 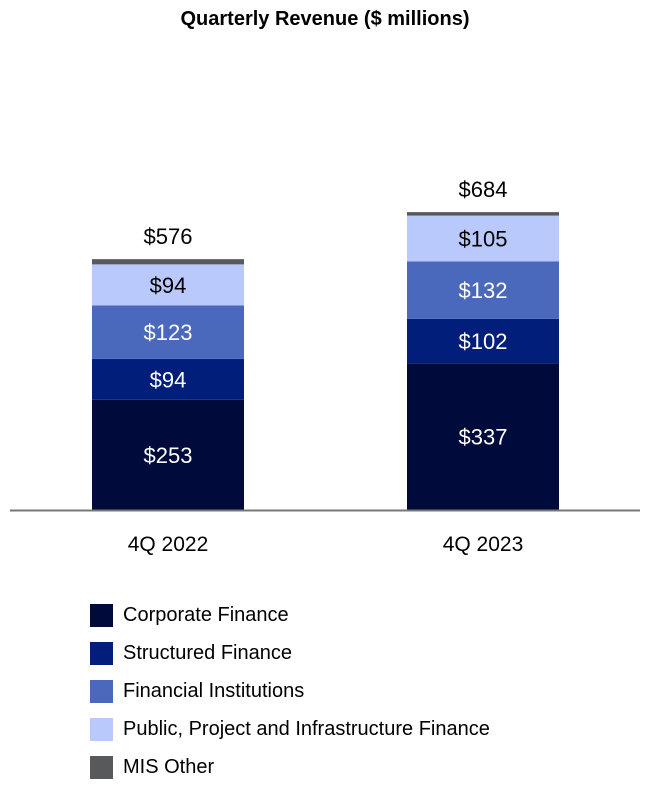 I want to click on legend-item: Structured Finance, so click(x=290, y=653).